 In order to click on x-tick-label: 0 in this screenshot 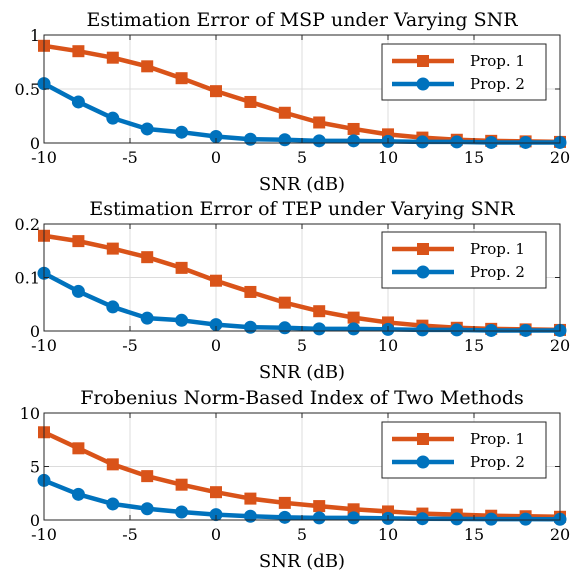, I will do `click(216, 534)`.